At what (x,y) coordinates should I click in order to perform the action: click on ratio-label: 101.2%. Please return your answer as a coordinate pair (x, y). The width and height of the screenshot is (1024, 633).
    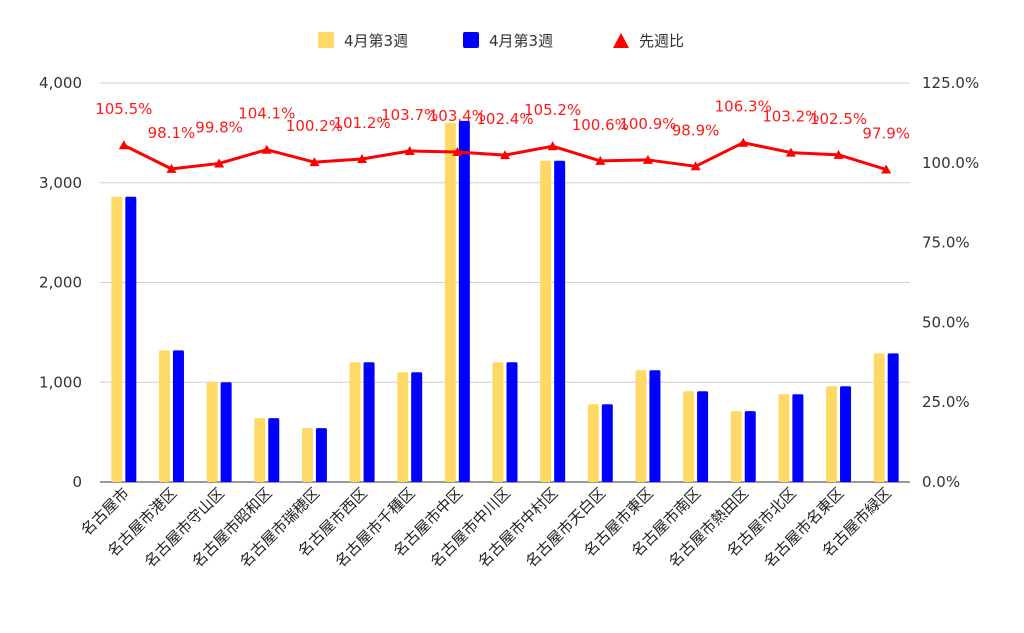
    Looking at the image, I should click on (361, 123).